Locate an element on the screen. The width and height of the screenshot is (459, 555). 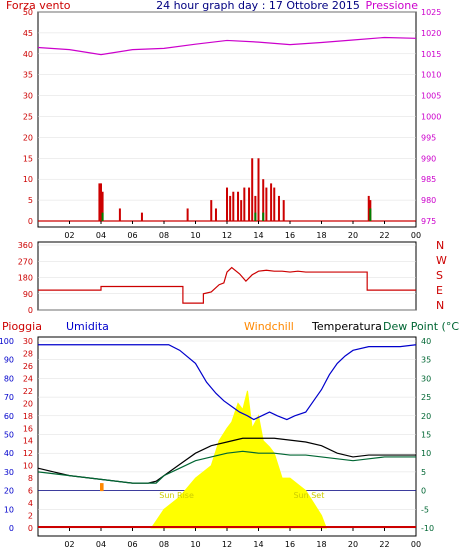
humidity-tick-label: 20 is located at coordinates (9, 491).